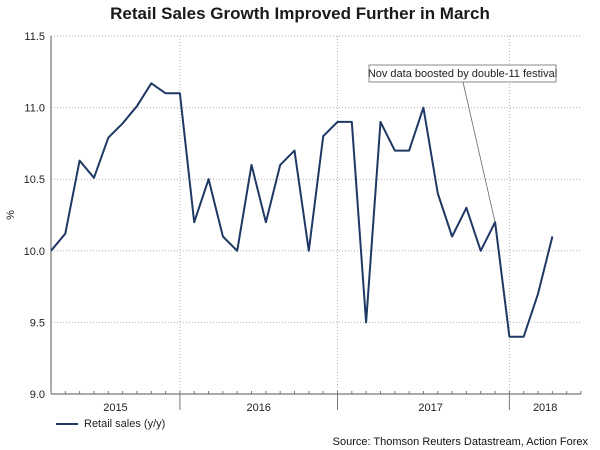  I want to click on annotation-box, so click(462, 73).